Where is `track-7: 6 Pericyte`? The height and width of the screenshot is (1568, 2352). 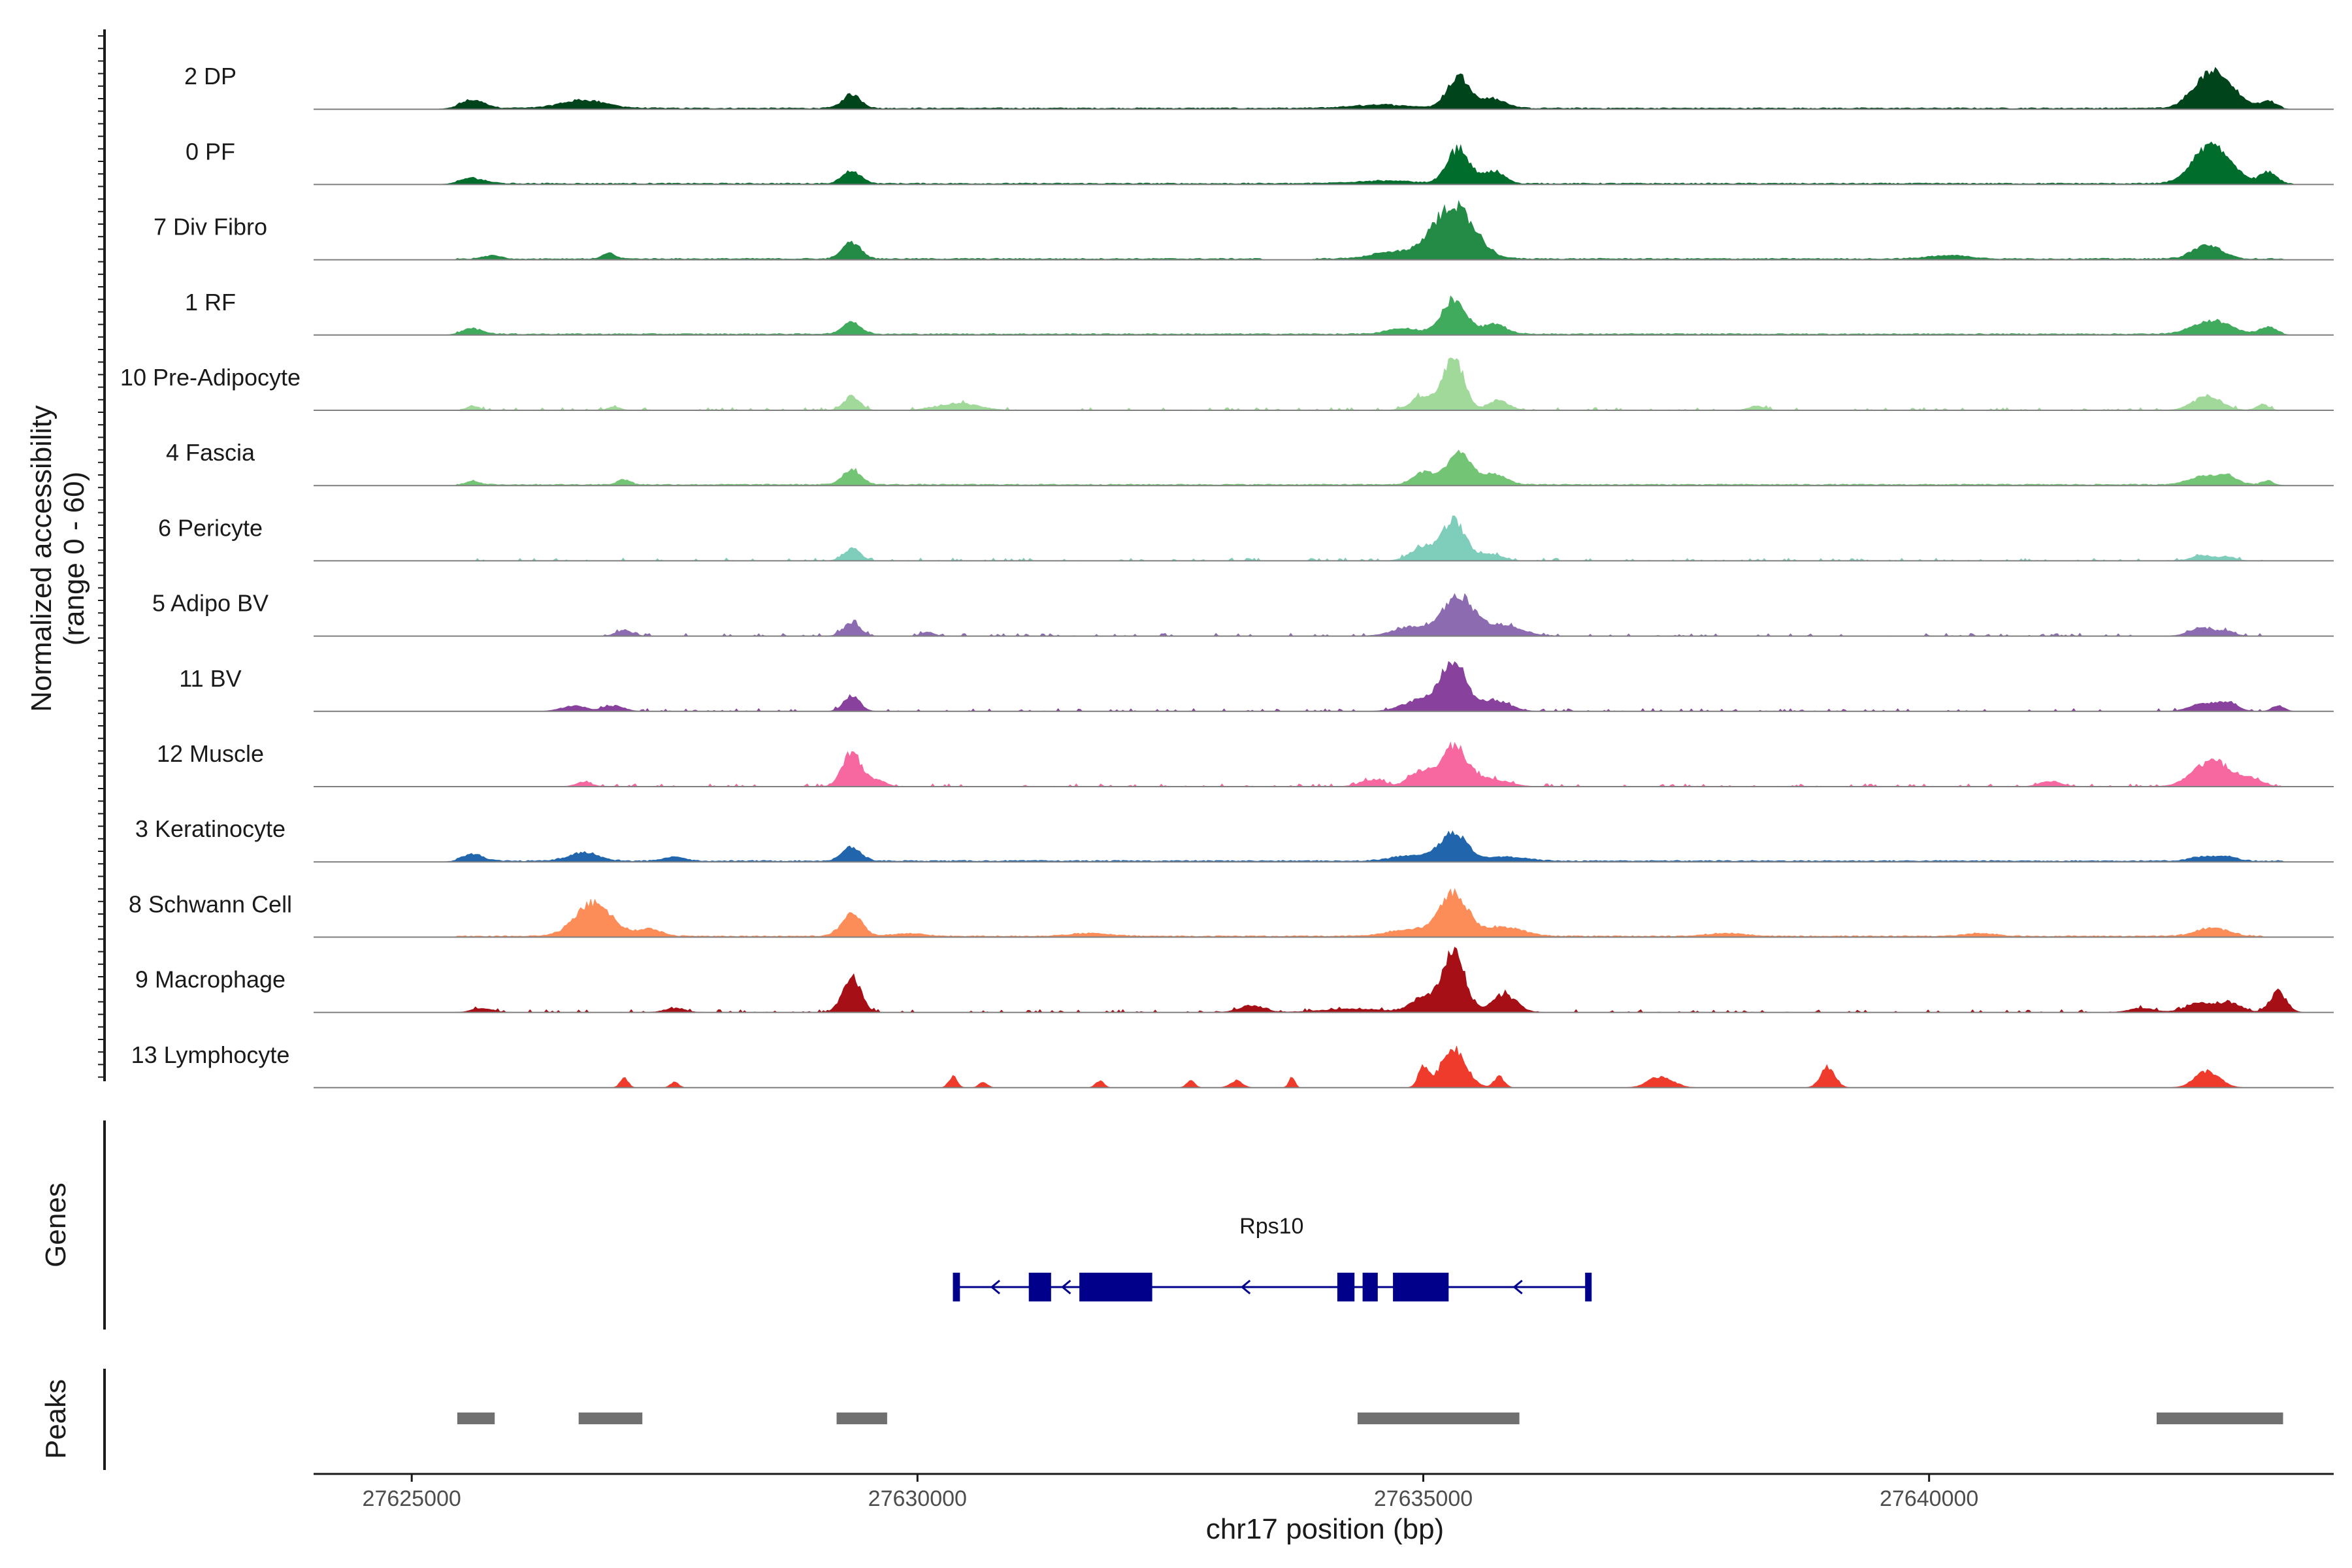
track-7: 6 Pericyte is located at coordinates (1246, 538).